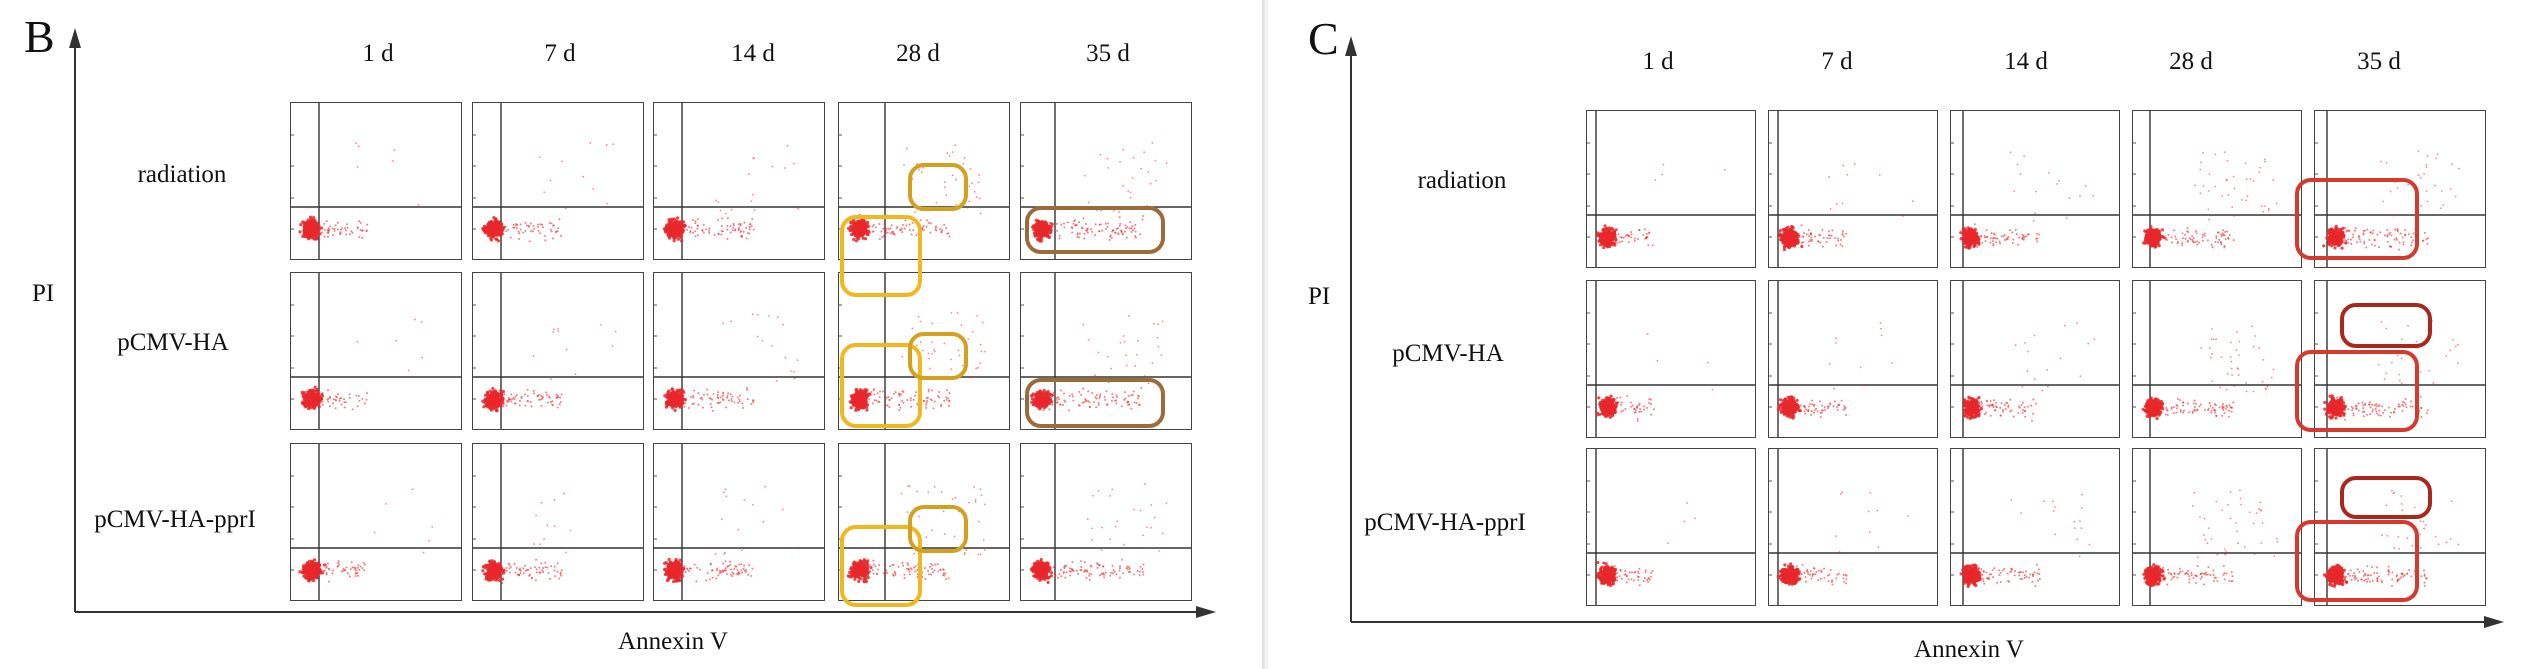 This screenshot has width=2529, height=669. What do you see at coordinates (39, 36) in the screenshot?
I see `panel-letter: B` at bounding box center [39, 36].